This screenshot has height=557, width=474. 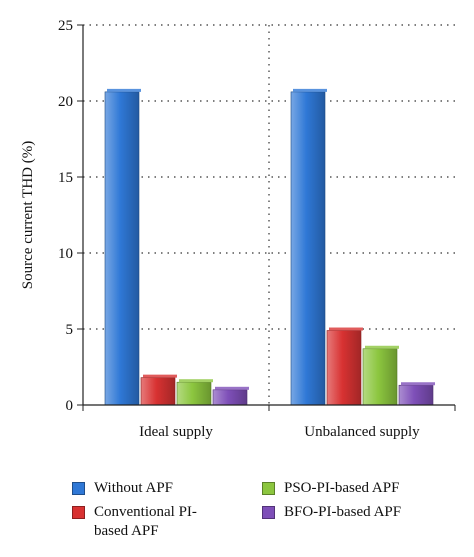 What do you see at coordinates (65, 26) in the screenshot?
I see `y-tick-label: 25` at bounding box center [65, 26].